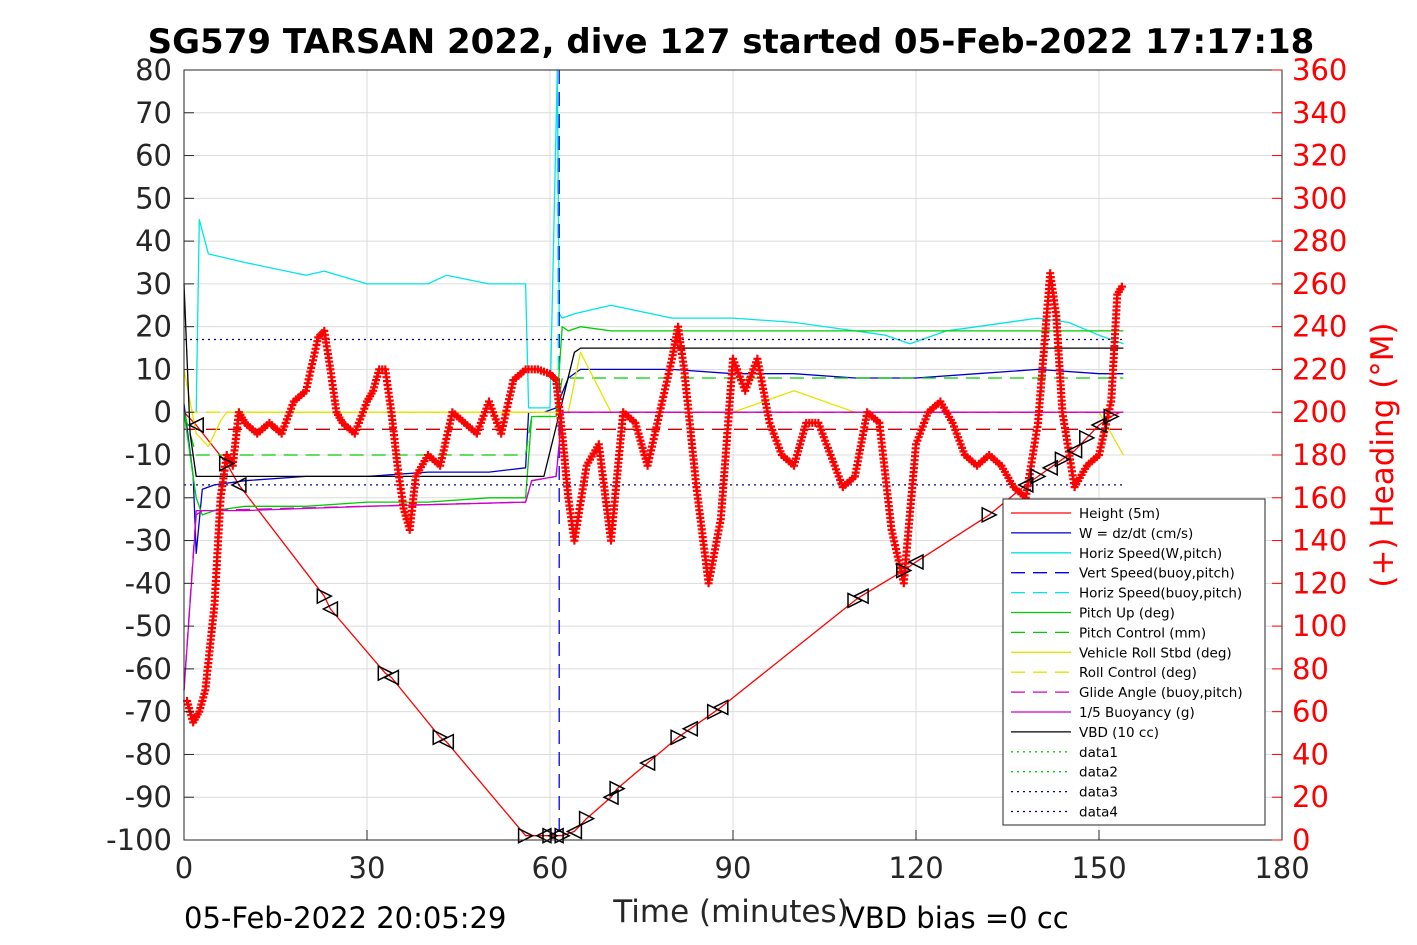  What do you see at coordinates (148, 754) in the screenshot?
I see `y-tick-label: -80` at bounding box center [148, 754].